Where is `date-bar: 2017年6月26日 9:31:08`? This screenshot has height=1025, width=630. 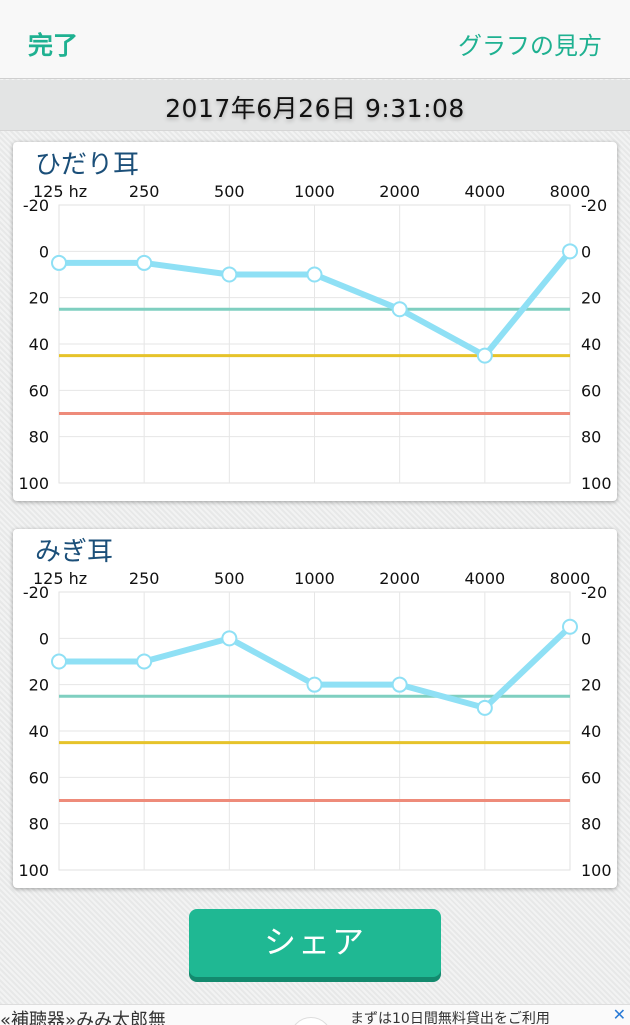
date-bar: 2017年6月26日 9:31:08 is located at coordinates (315, 105).